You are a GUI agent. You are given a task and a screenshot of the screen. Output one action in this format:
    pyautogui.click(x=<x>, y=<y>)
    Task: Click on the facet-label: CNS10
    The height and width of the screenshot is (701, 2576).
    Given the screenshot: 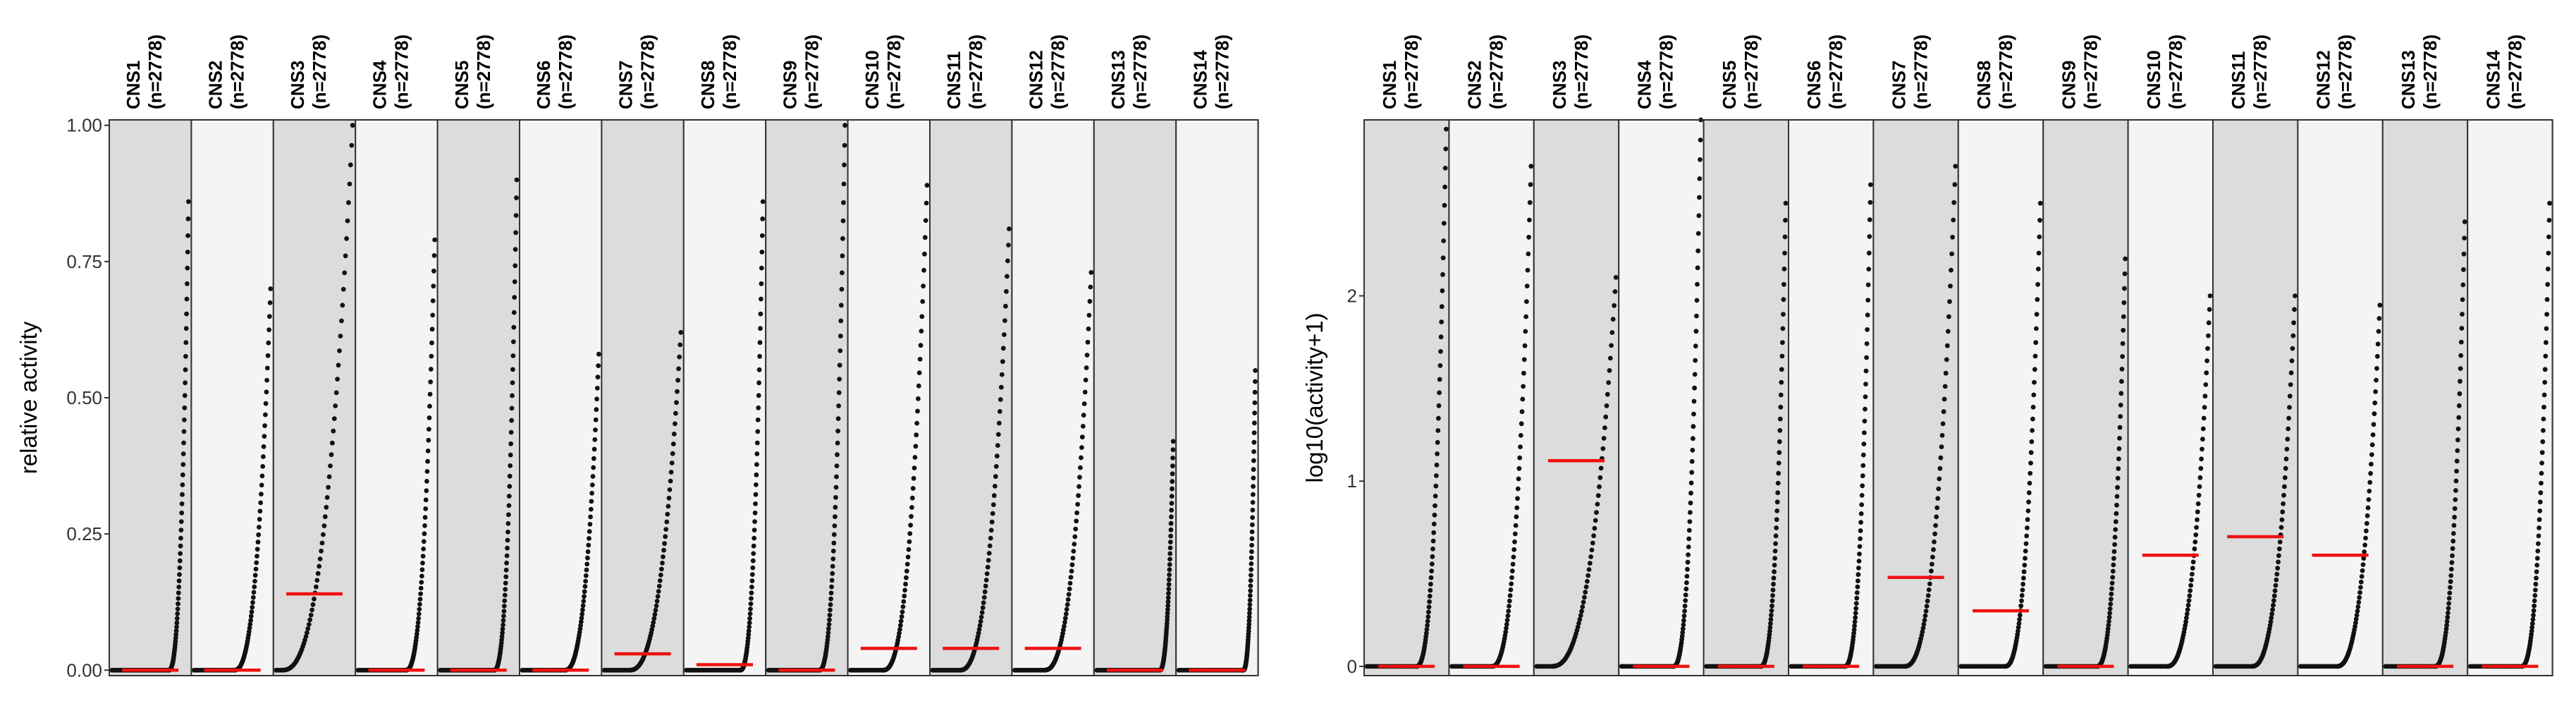 What is the action you would take?
    pyautogui.click(x=872, y=80)
    